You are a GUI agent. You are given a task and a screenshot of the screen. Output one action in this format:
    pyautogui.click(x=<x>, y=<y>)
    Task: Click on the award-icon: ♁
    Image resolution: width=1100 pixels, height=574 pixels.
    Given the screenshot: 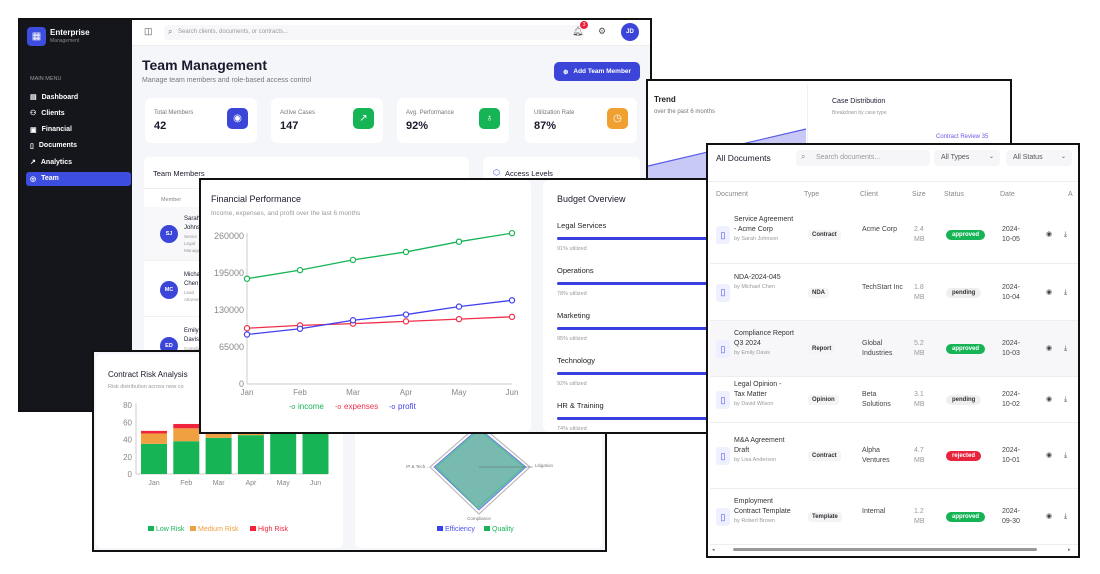 What is the action you would take?
    pyautogui.click(x=489, y=118)
    